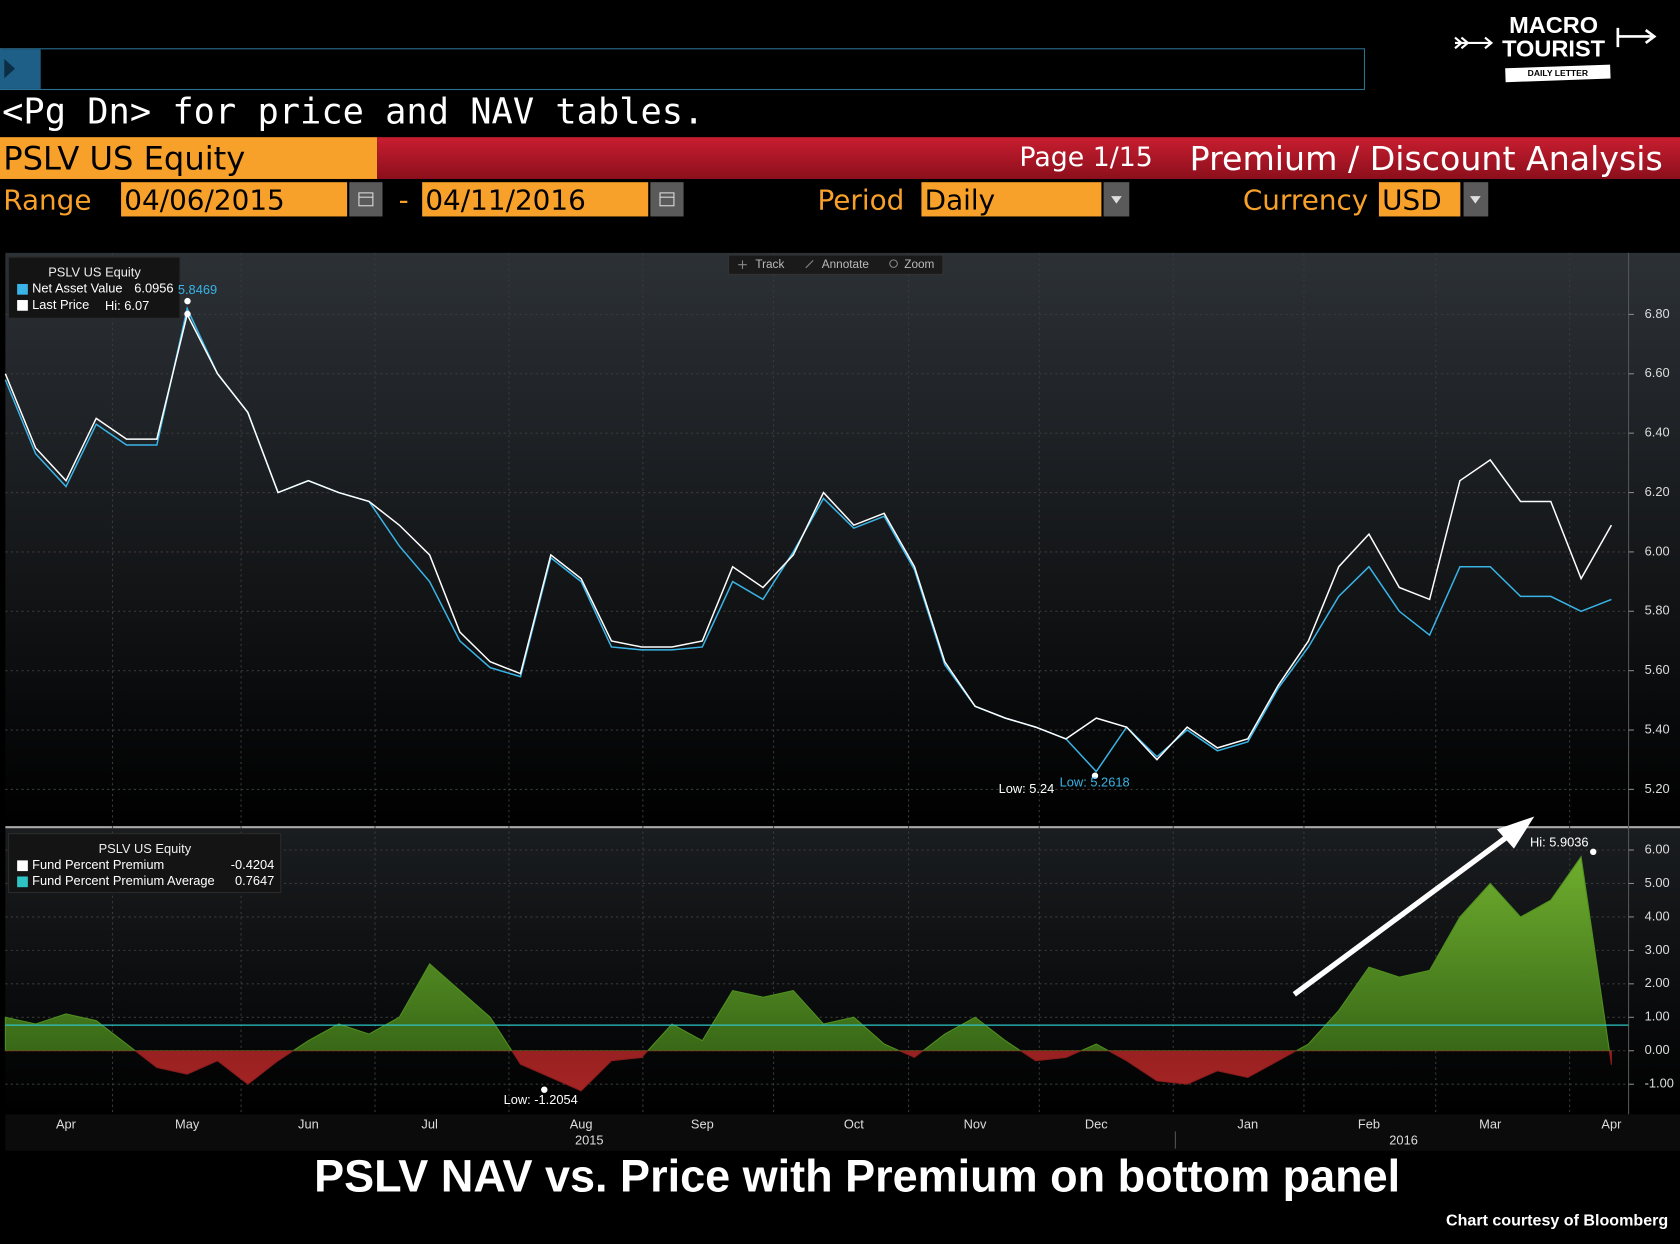  Describe the element at coordinates (505, 199) in the screenshot. I see `end-date: 04/11/2016` at that location.